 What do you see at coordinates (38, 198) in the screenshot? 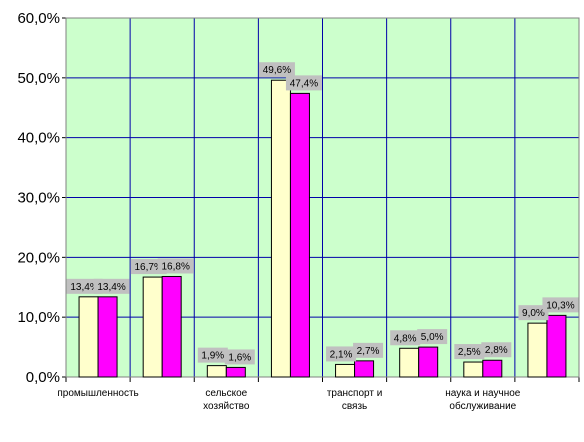
I see `y-tick-label: 30,0%` at bounding box center [38, 198].